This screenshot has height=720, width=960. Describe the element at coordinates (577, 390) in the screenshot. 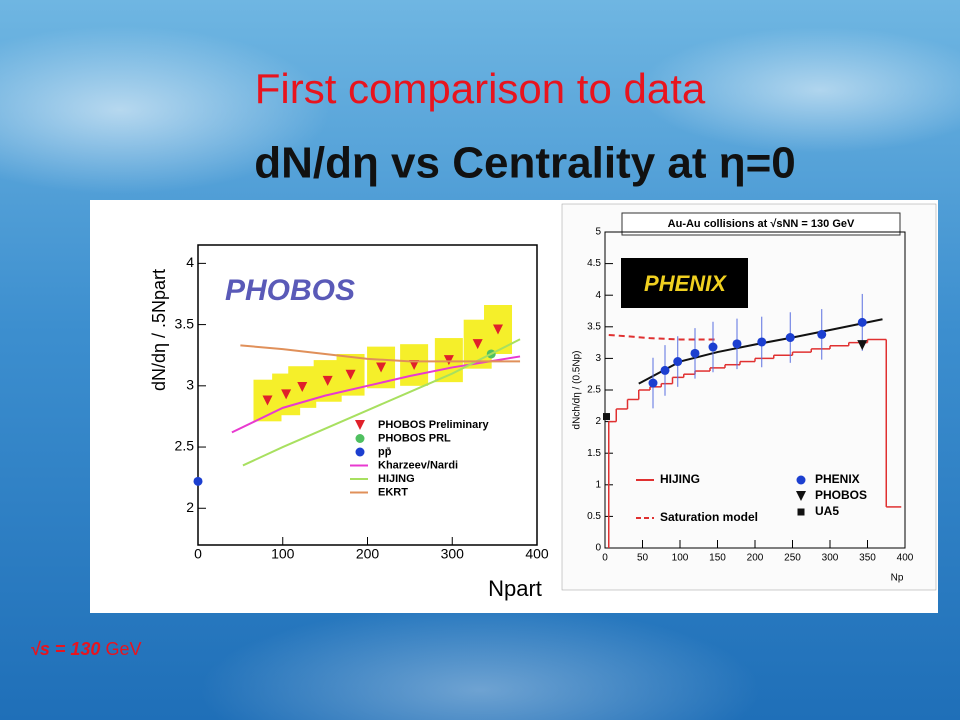

I see `y-axis-label: dNch/dη / (0.5Np)` at that location.